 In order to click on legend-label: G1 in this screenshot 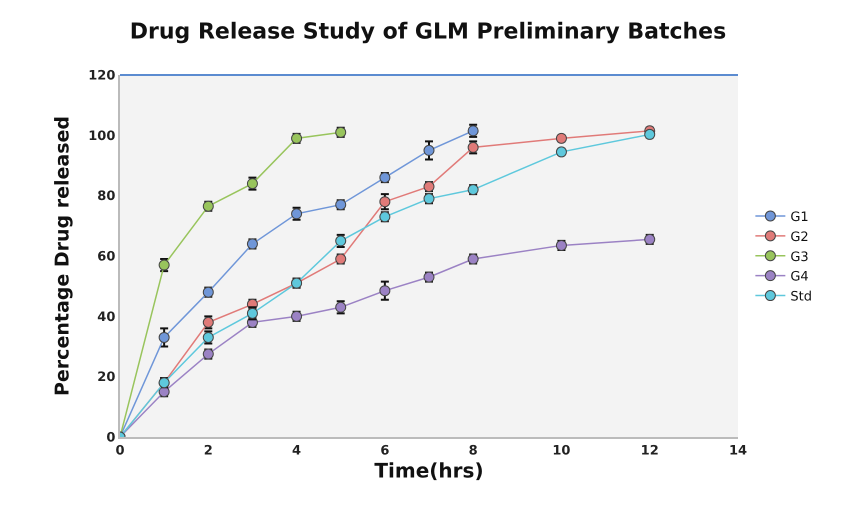, I will do `click(799, 218)`.